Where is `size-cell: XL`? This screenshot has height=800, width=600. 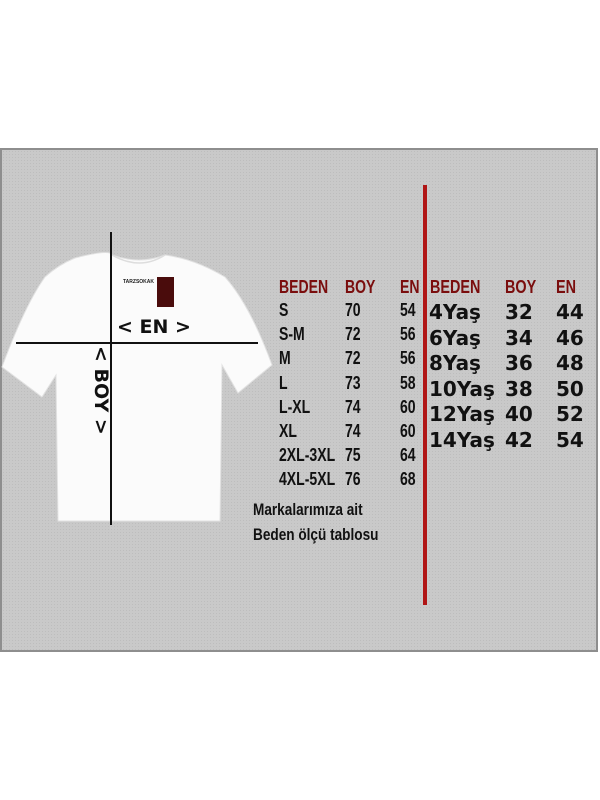
size-cell: XL is located at coordinates (288, 431).